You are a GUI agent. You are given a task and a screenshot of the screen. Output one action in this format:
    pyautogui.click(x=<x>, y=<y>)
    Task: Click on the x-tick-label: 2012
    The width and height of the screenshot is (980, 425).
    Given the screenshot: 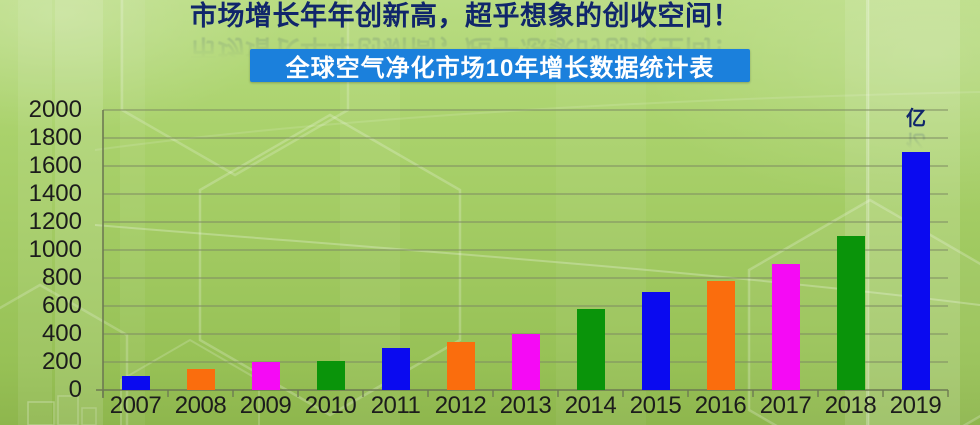 What is the action you would take?
    pyautogui.click(x=460, y=405)
    